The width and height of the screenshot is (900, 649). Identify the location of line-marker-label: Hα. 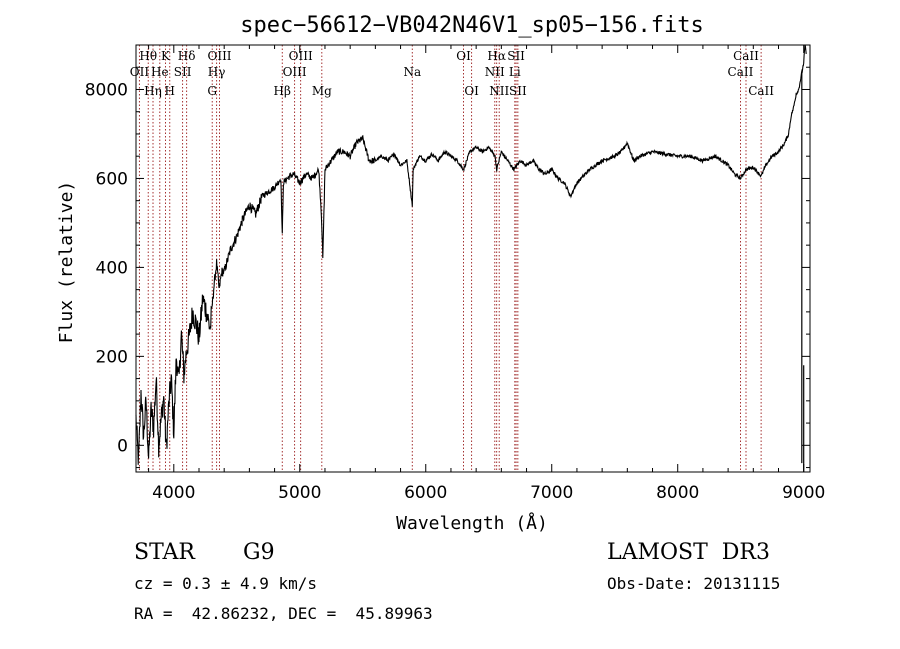
(496, 56).